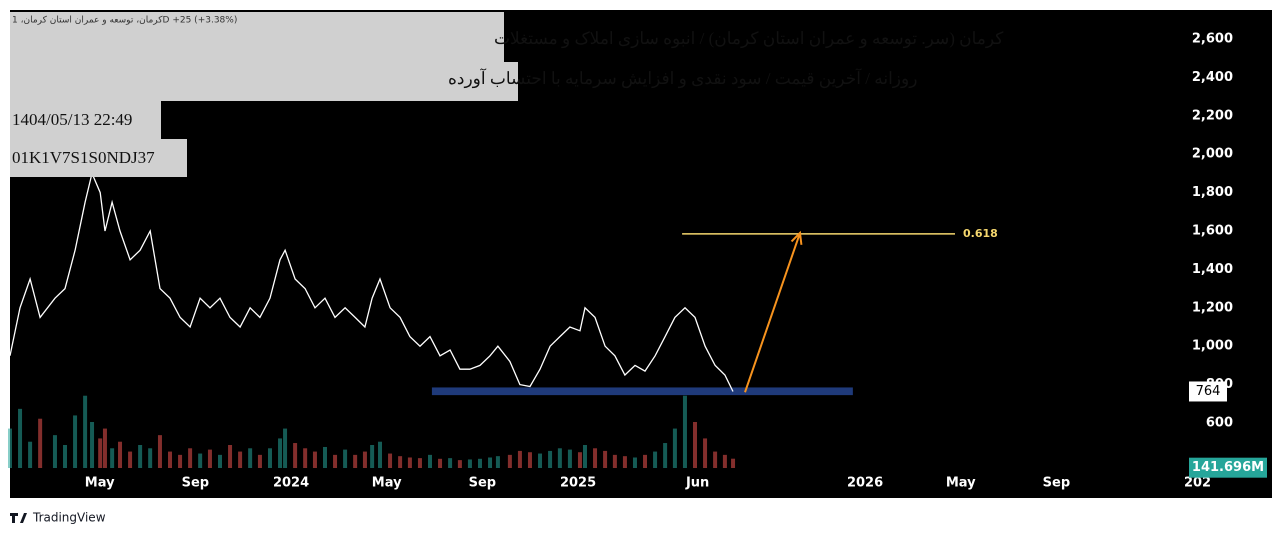  Describe the element at coordinates (796, 237) in the screenshot. I see `arrow-head` at that location.